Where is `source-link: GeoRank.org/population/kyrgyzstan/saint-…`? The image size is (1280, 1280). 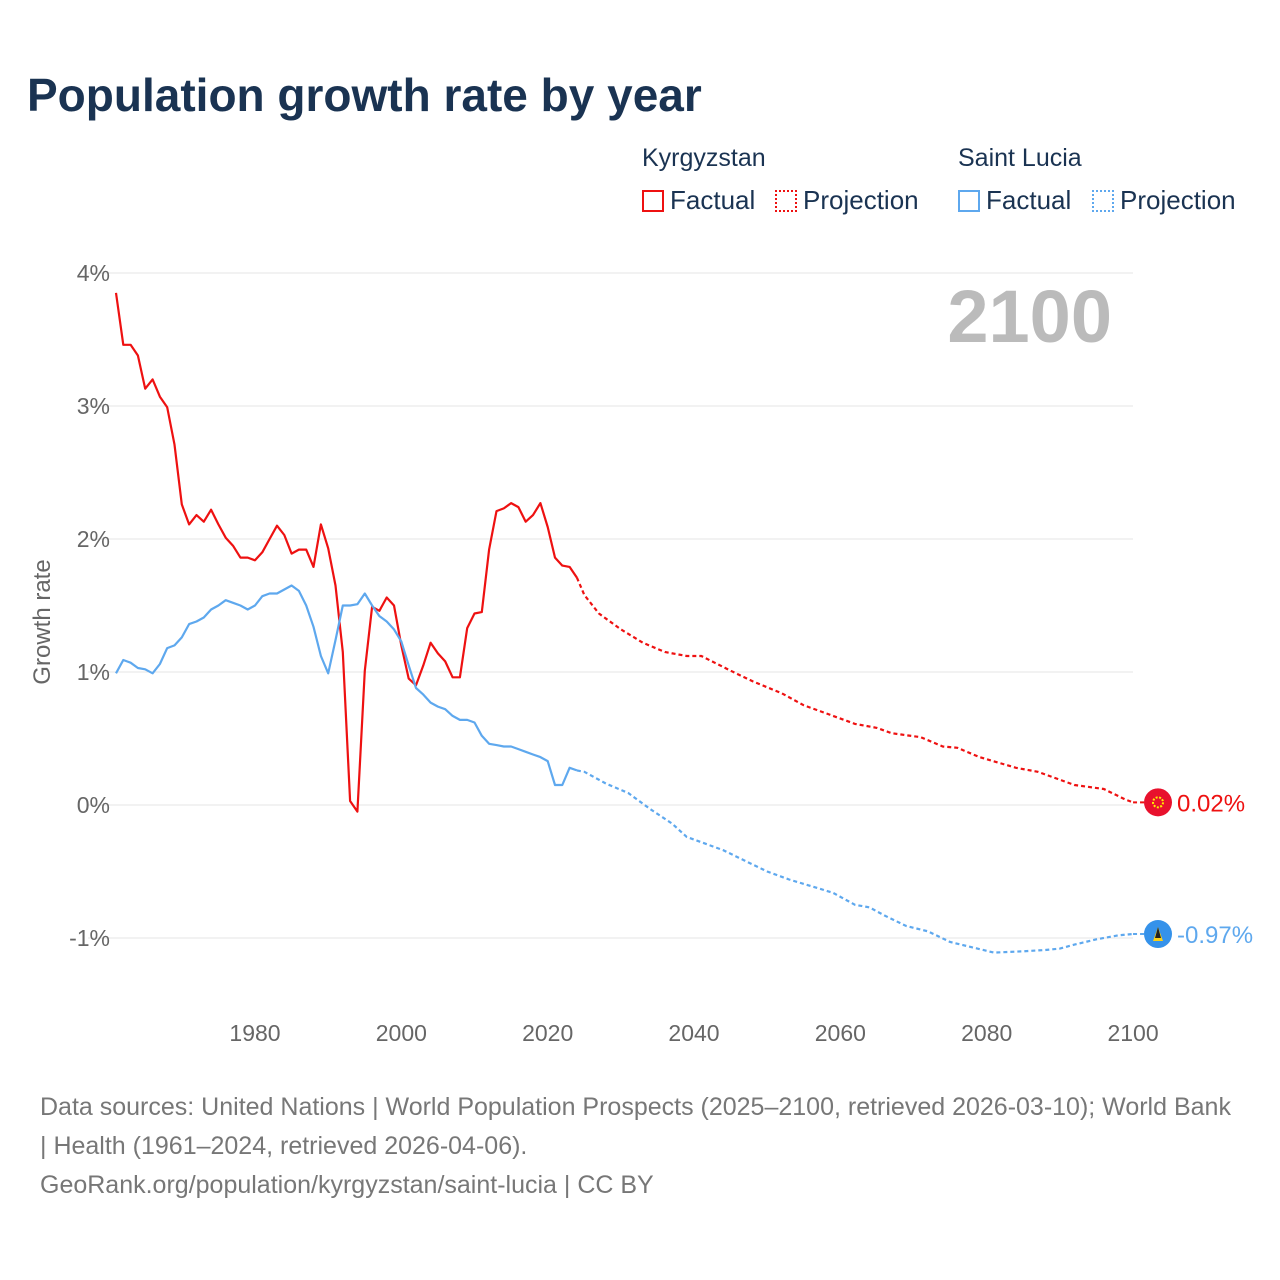 source-link: GeoRank.org/population/kyrgyzstan/saint-… is located at coordinates (347, 1185).